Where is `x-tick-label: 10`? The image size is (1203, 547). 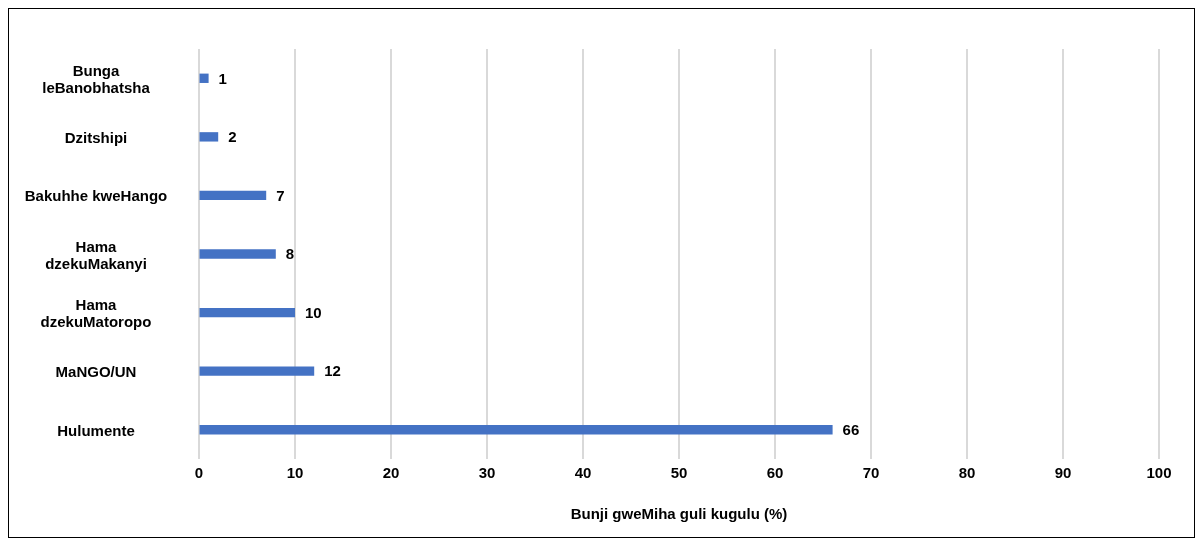 x-tick-label: 10 is located at coordinates (295, 472).